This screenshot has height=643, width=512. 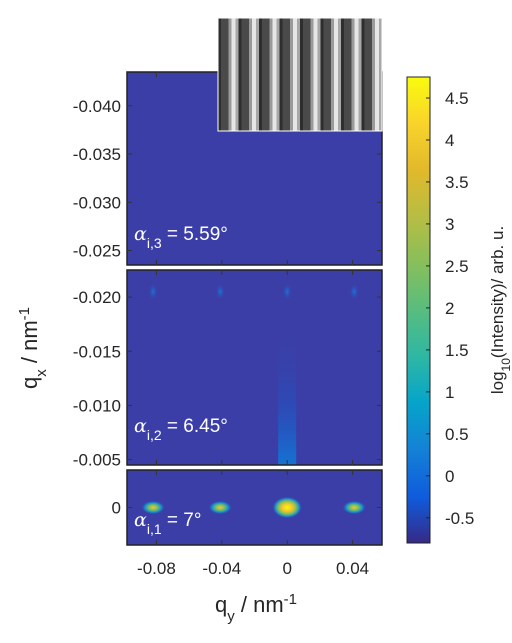 I want to click on panel-bottom, so click(x=254, y=507).